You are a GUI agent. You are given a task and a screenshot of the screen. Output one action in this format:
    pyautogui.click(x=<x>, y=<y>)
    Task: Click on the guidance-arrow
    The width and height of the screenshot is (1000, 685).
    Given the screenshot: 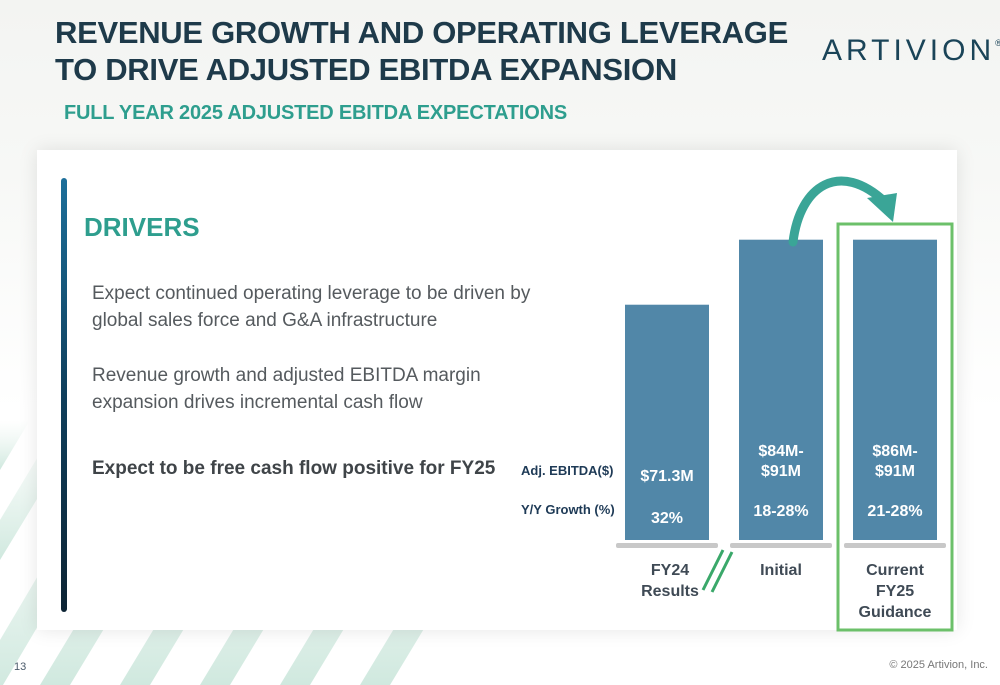 What is the action you would take?
    pyautogui.click(x=839, y=211)
    